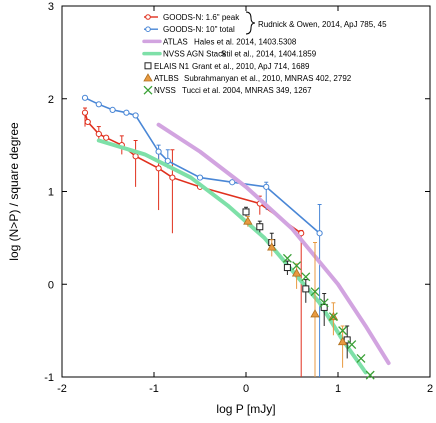 The height and width of the screenshot is (423, 436). Describe the element at coordinates (172, 66) in the screenshot. I see `legend-label: ELAIS N1` at that location.